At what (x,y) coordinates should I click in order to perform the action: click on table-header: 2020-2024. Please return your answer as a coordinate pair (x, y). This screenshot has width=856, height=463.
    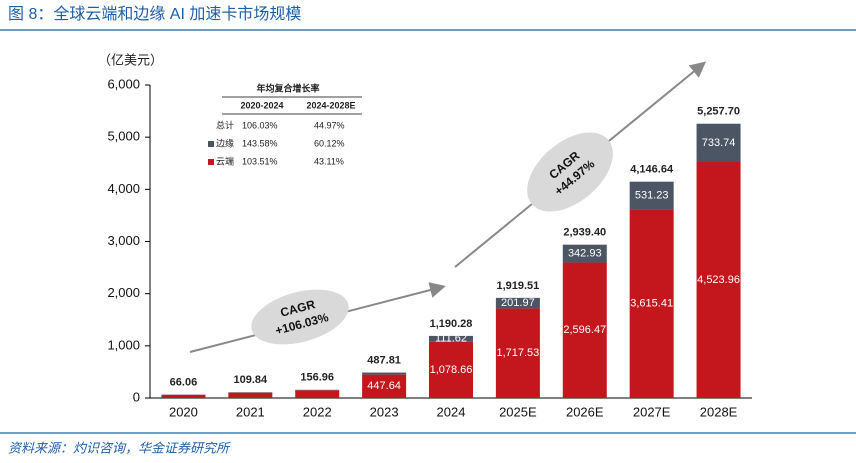
    Looking at the image, I should click on (261, 105).